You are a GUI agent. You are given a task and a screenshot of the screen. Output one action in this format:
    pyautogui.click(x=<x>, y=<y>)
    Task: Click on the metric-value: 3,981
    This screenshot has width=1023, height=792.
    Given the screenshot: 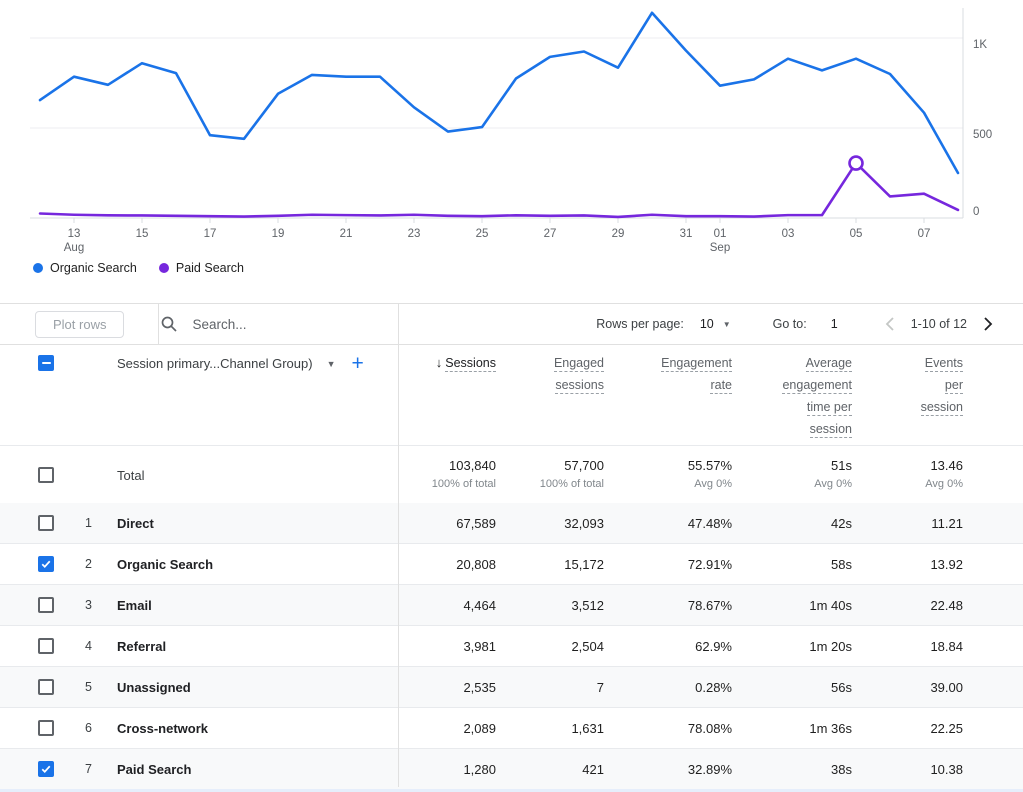 What is the action you would take?
    pyautogui.click(x=479, y=646)
    